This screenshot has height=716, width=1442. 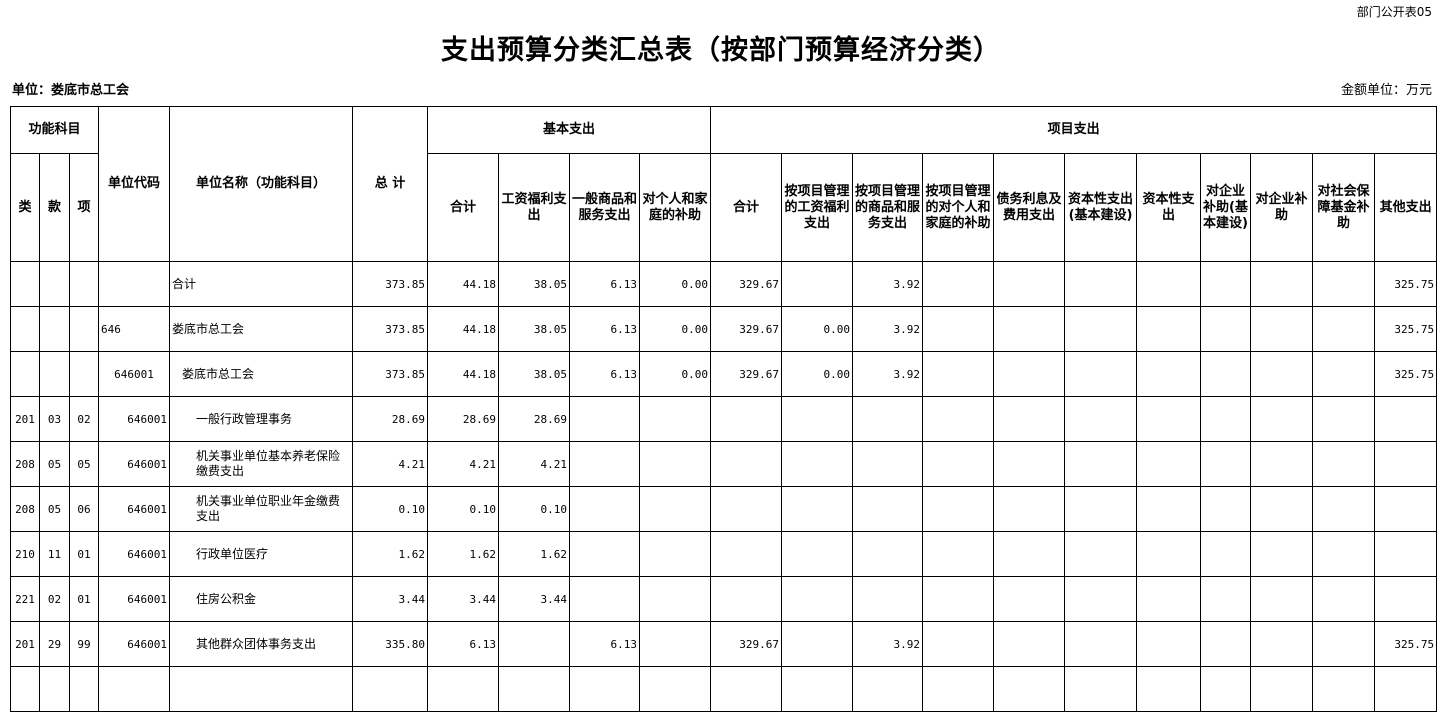 What do you see at coordinates (84, 374) in the screenshot?
I see `cell-xiang` at bounding box center [84, 374].